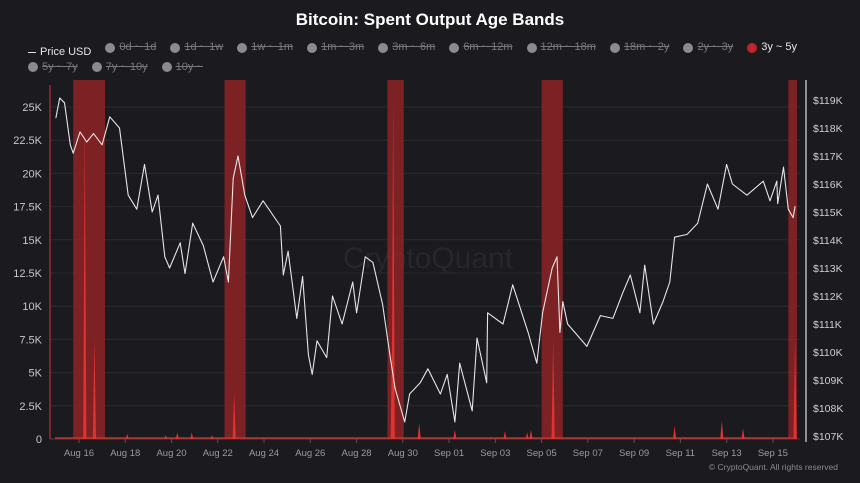 The width and height of the screenshot is (860, 483). Describe the element at coordinates (265, 47) in the screenshot. I see `legend-item-3: 1w ~ 1m` at that location.